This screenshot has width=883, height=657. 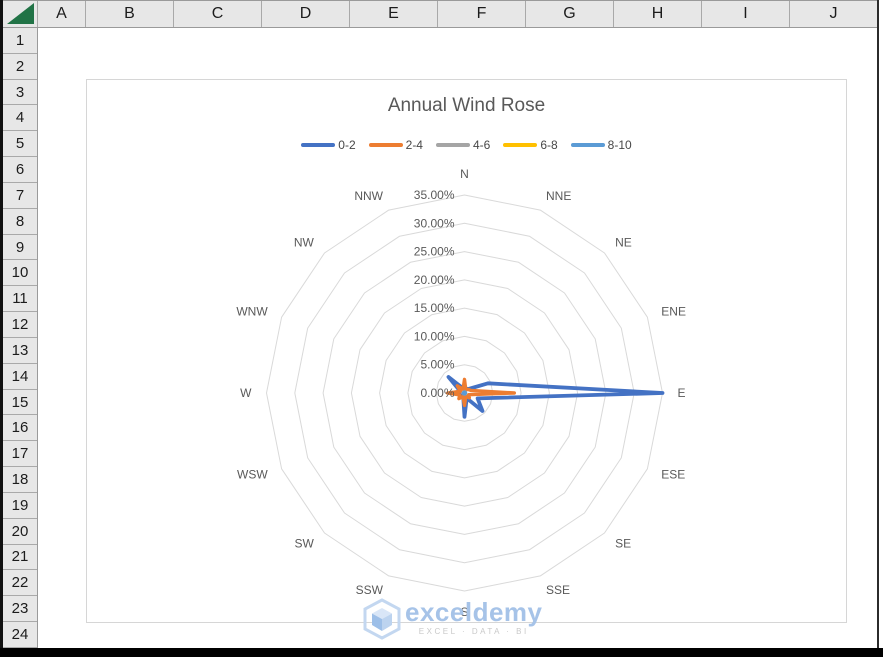 I want to click on category-label-NNE: NNE, so click(x=558, y=196).